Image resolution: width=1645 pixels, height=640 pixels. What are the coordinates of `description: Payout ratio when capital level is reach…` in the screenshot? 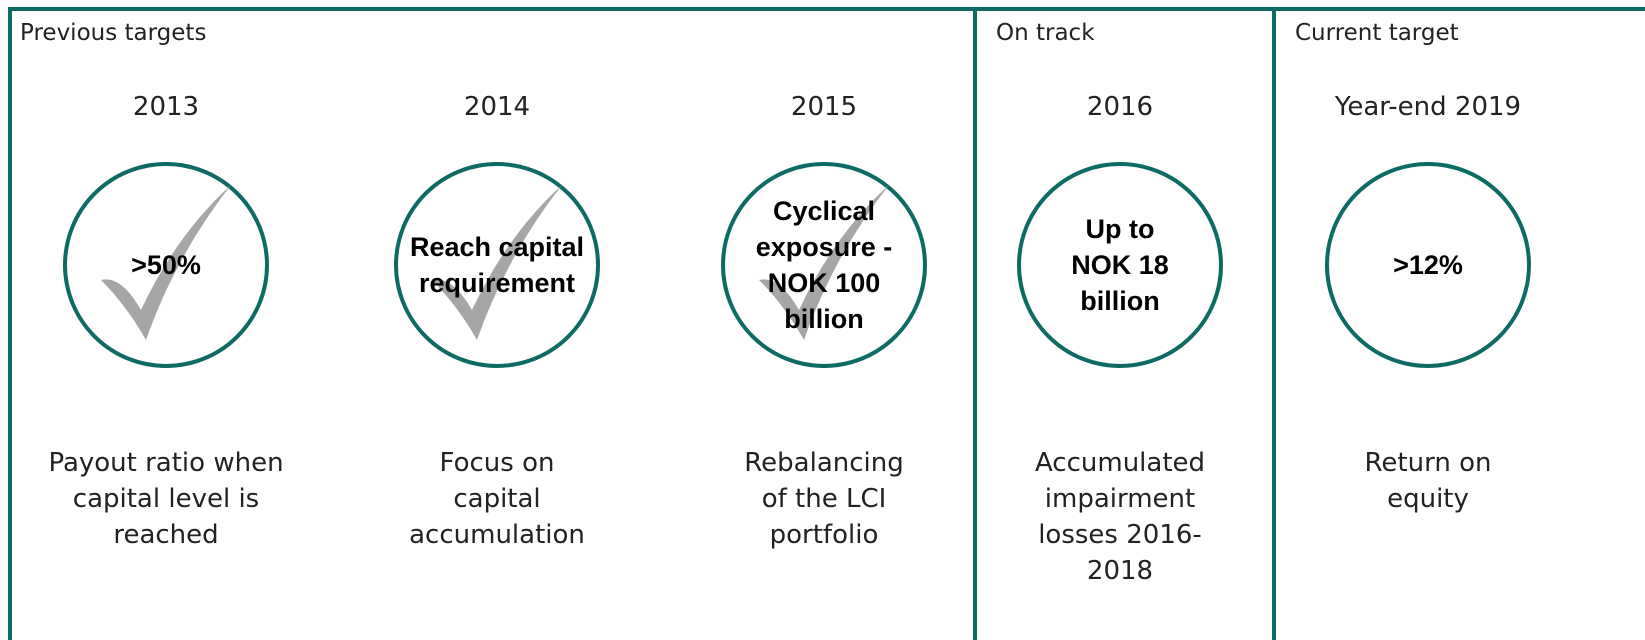 It's located at (166, 499).